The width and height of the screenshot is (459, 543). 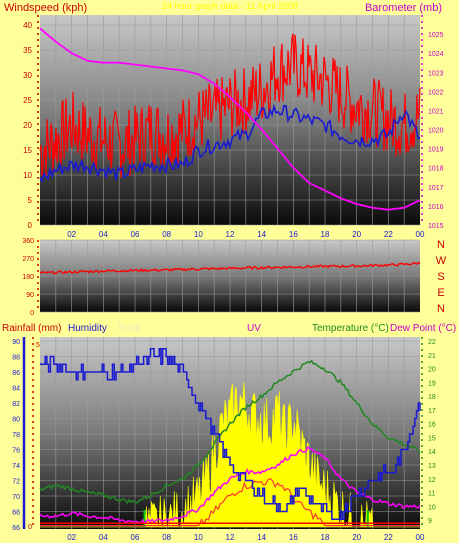 I want to click on tick-label: 30, so click(x=27, y=75).